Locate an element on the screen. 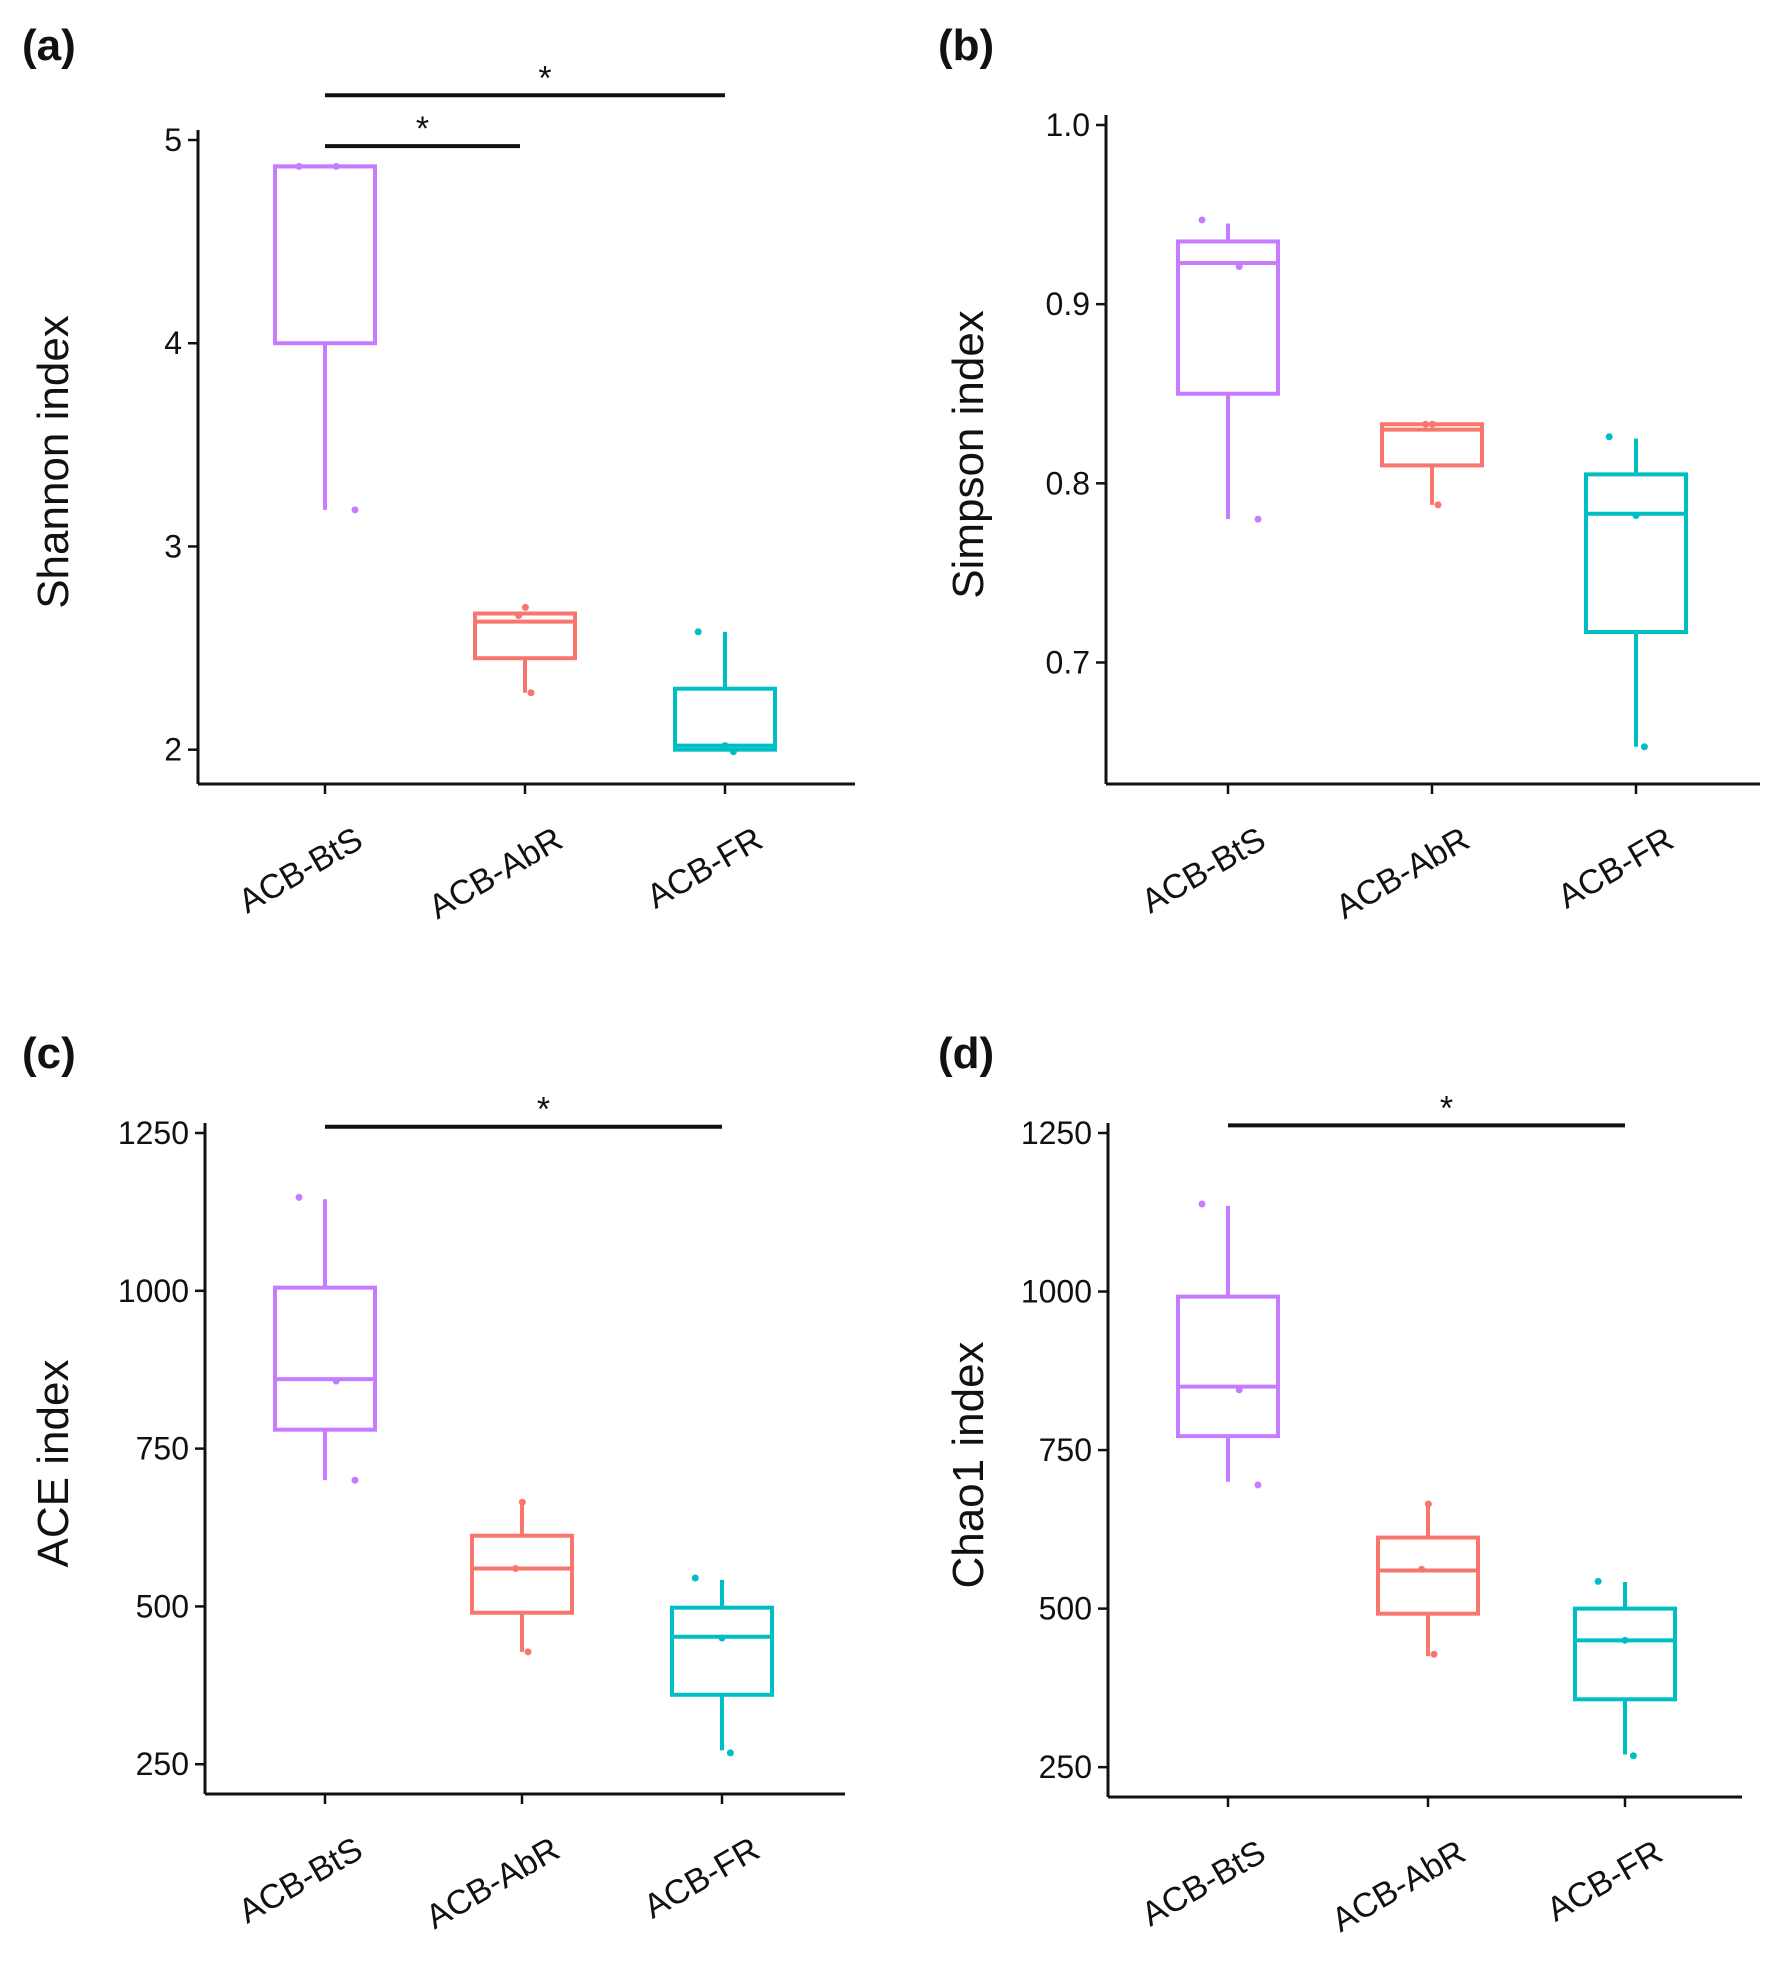  y-tick-label: 0.8 is located at coordinates (1068, 483).